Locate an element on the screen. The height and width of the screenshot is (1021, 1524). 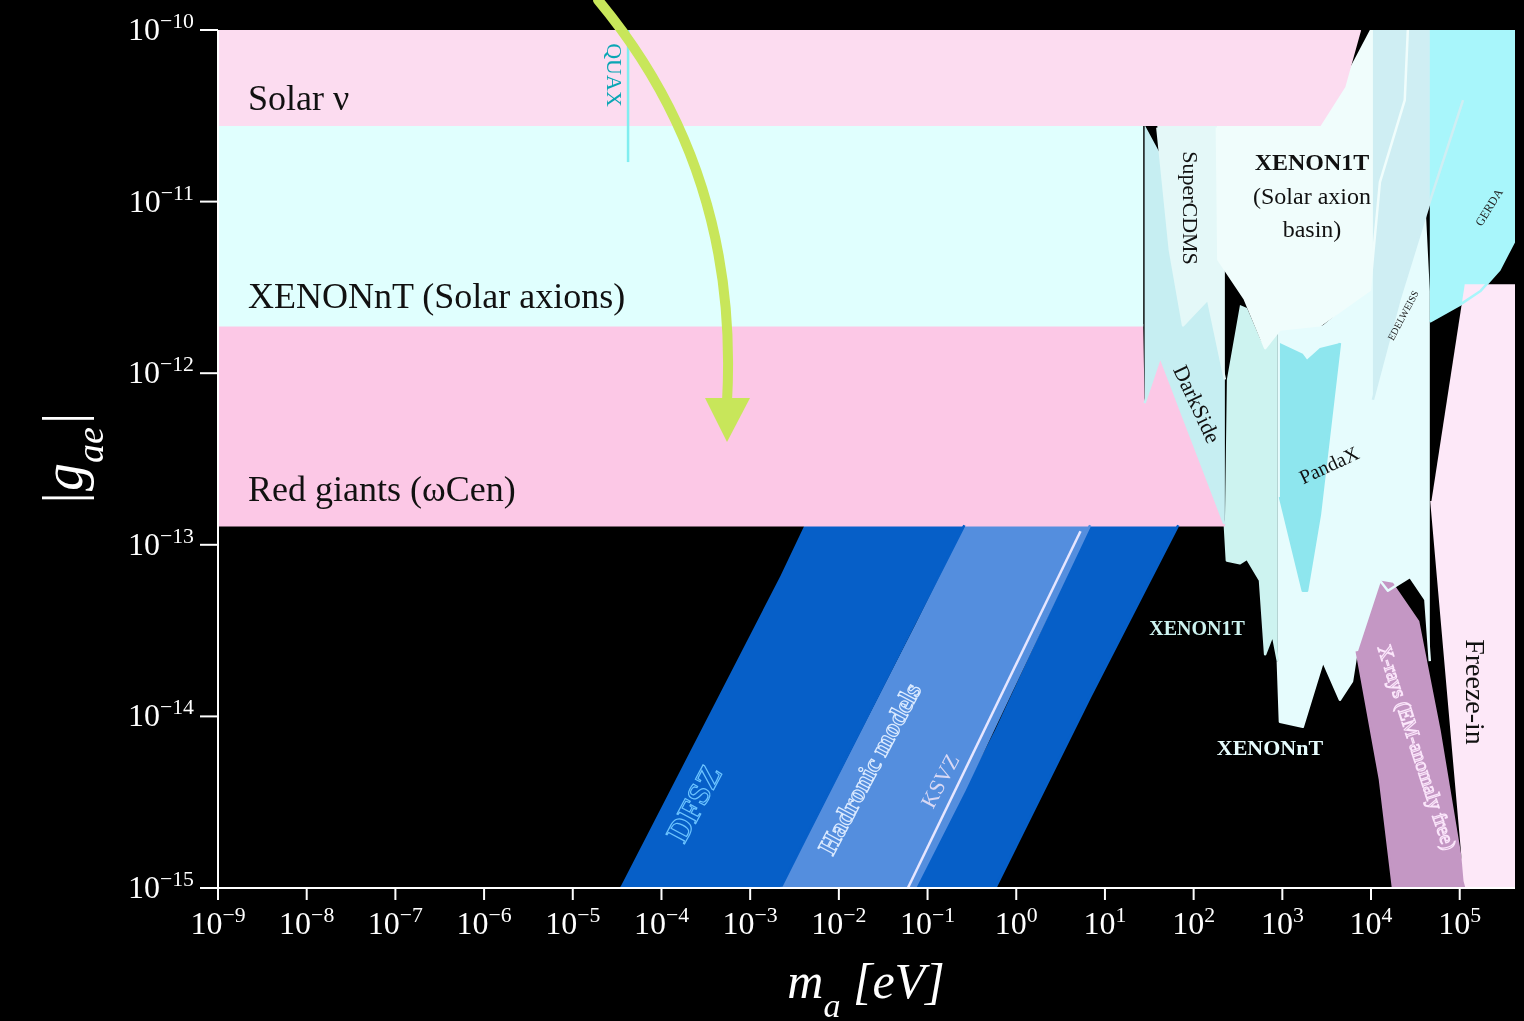
series-label: XENONnT is located at coordinates (1270, 748).